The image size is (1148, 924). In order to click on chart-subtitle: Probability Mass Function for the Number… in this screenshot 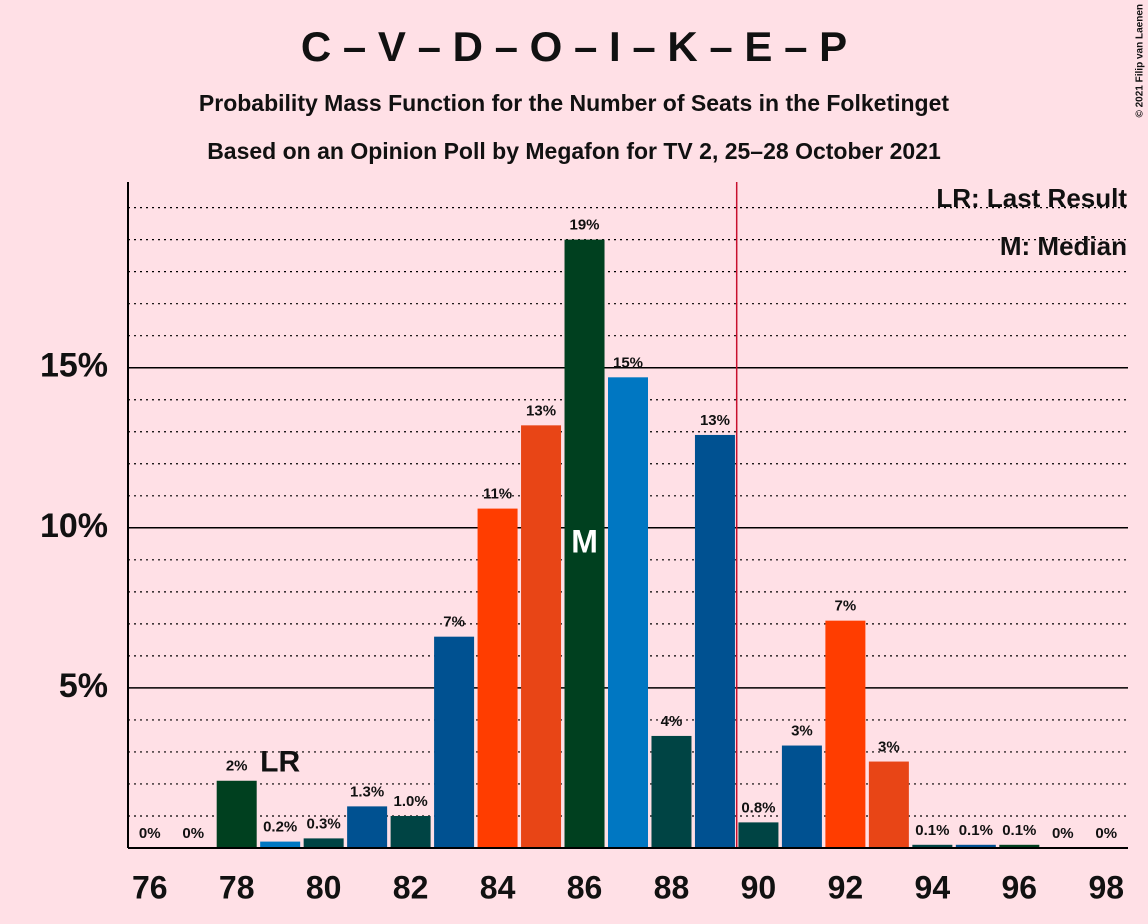, I will do `click(574, 103)`.